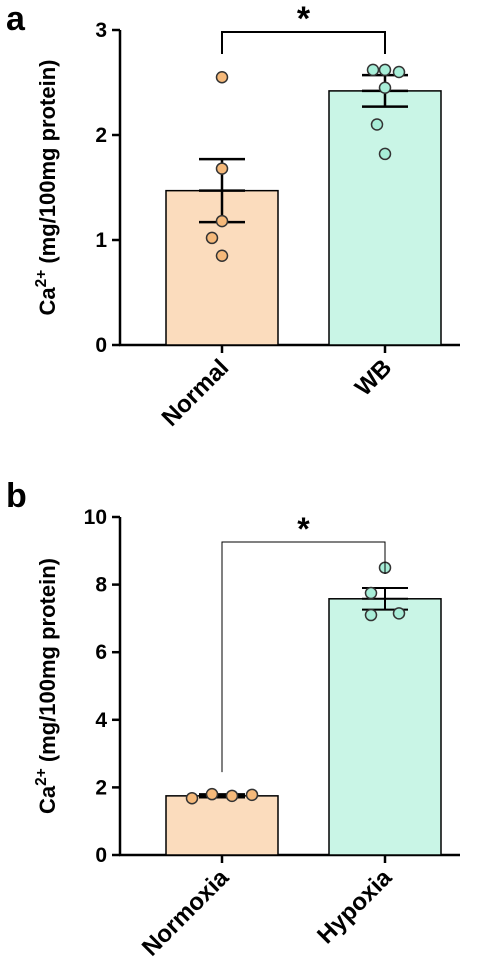 This screenshot has height=980, width=498. Describe the element at coordinates (101, 240) in the screenshot. I see `y-tick-label: 1` at that location.